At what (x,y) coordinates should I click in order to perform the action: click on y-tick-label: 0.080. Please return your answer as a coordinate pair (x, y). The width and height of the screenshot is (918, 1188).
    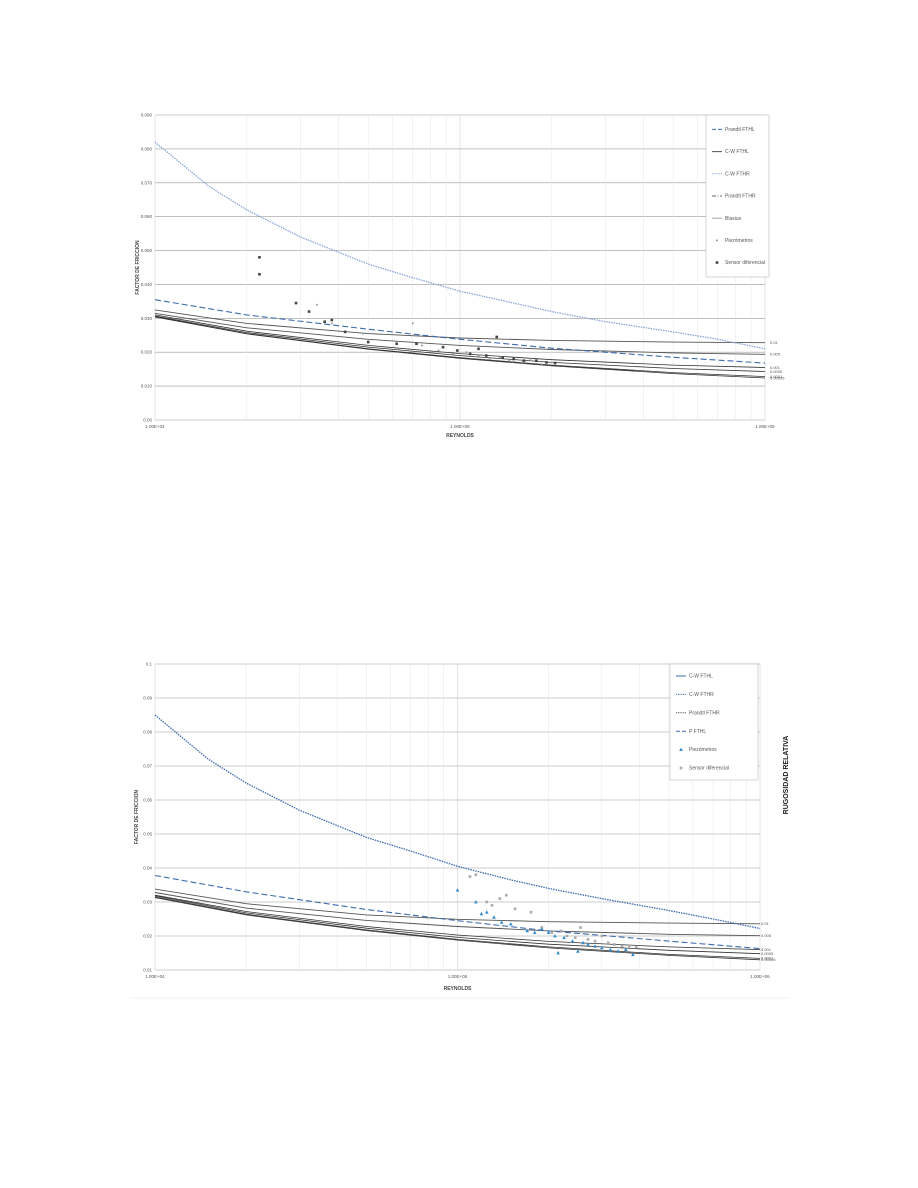
    Looking at the image, I should click on (147, 148).